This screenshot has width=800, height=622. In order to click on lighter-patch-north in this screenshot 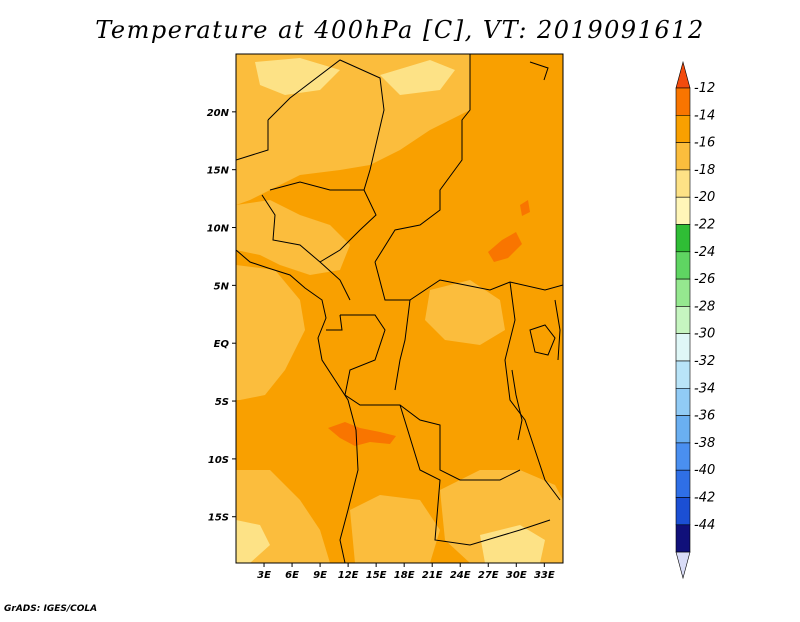, I will do `click(297, 76)`.